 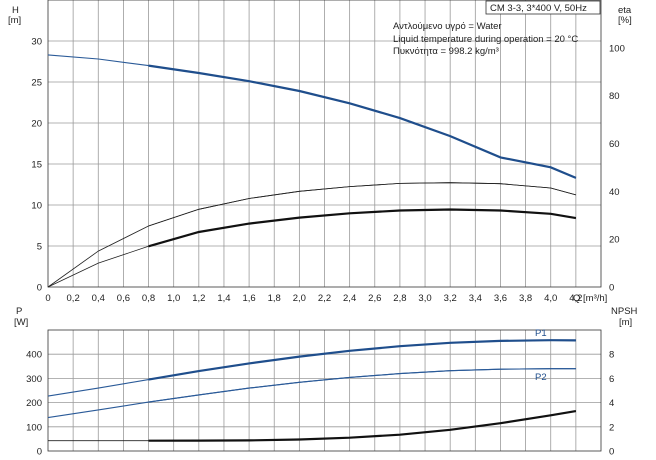 I want to click on bottom-right-tick-label: 0, so click(x=611, y=452).